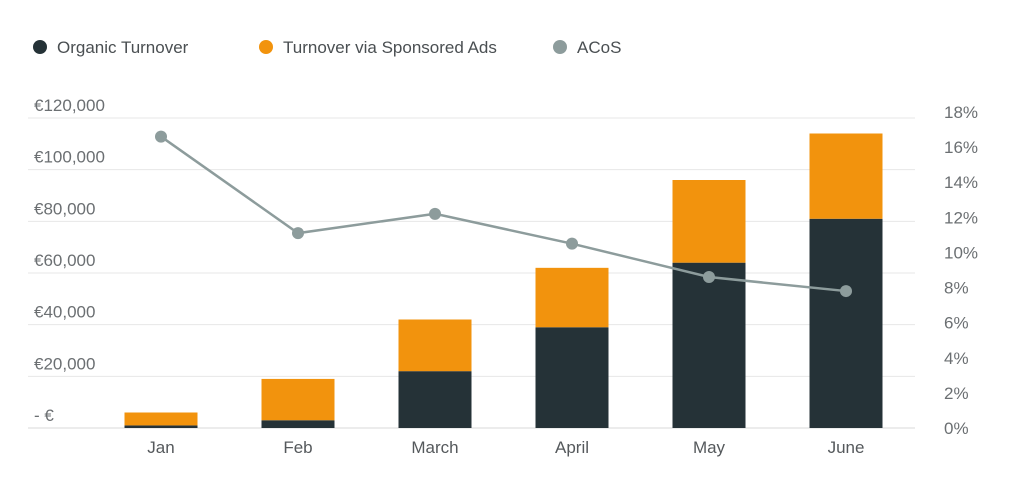 This screenshot has width=1024, height=488. Describe the element at coordinates (505, 447) in the screenshot. I see `x-axis-categories: Jan Feb March April May June` at that location.